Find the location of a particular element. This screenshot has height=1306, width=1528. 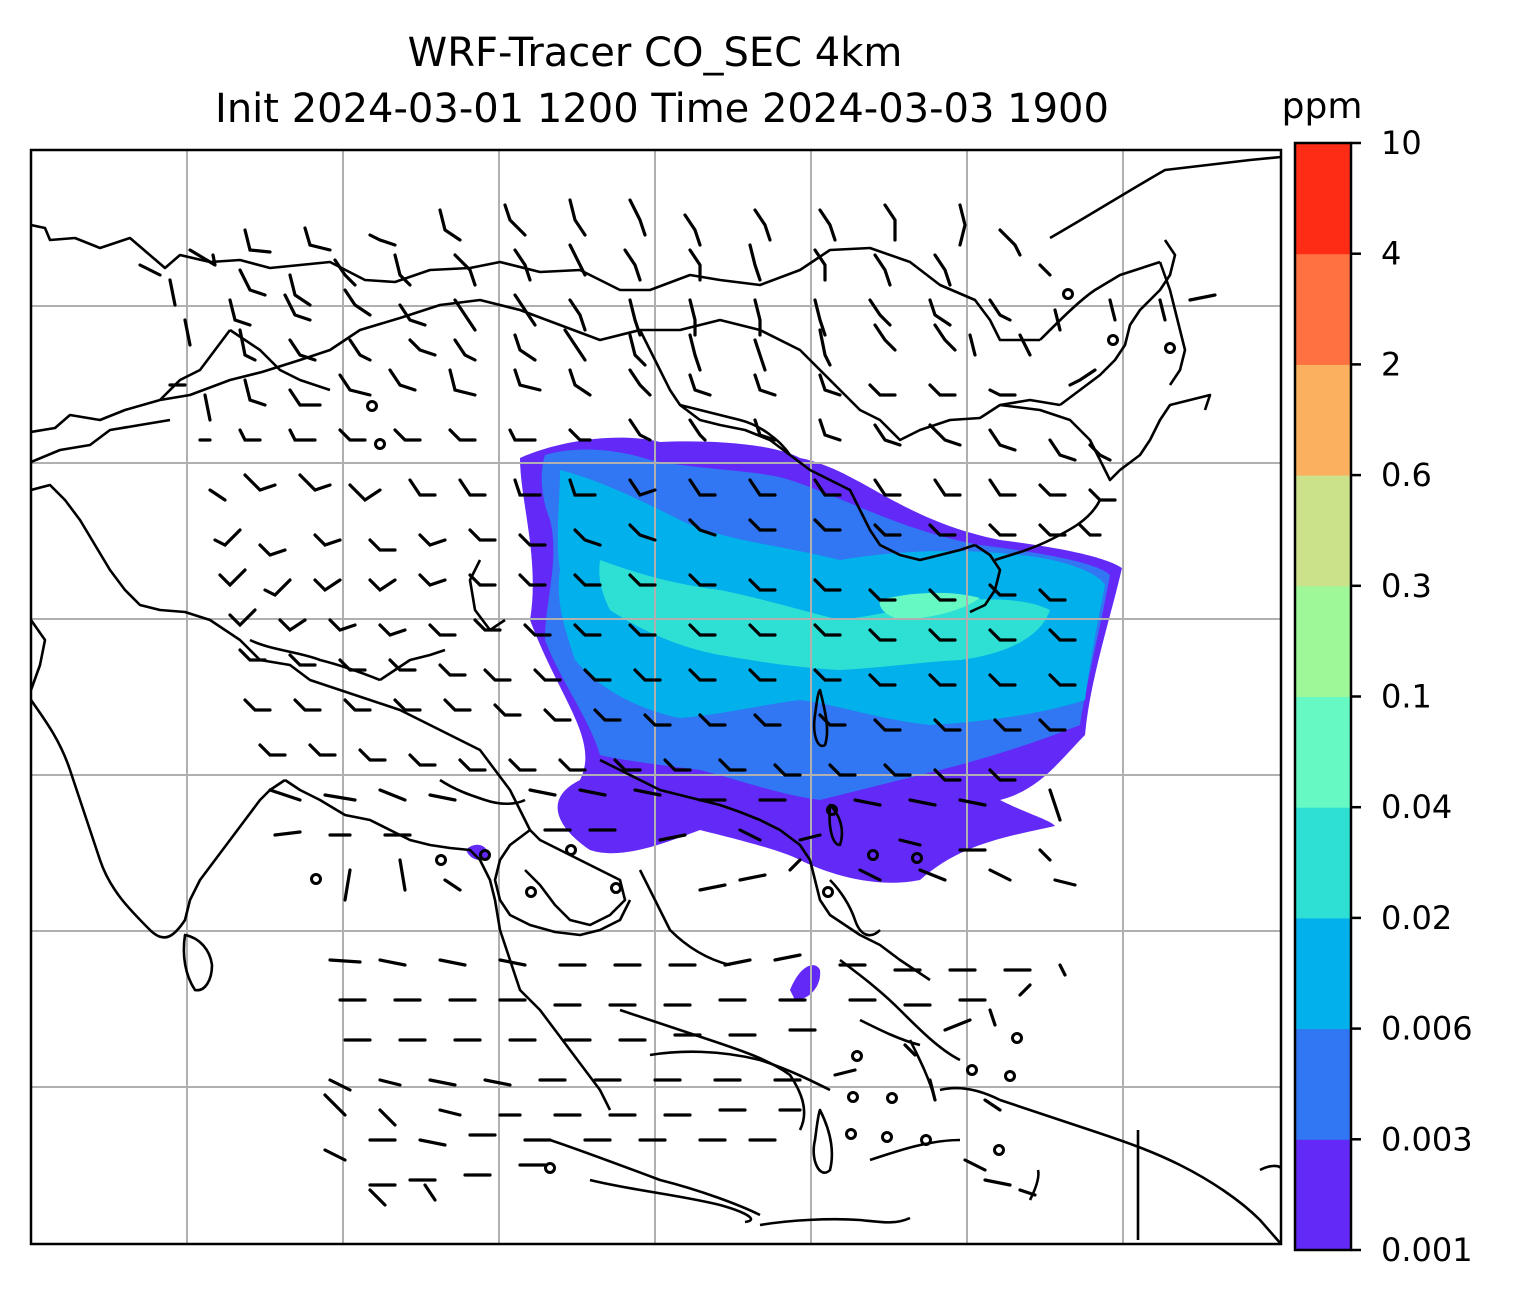

colorbar-frame is located at coordinates (1323, 696).